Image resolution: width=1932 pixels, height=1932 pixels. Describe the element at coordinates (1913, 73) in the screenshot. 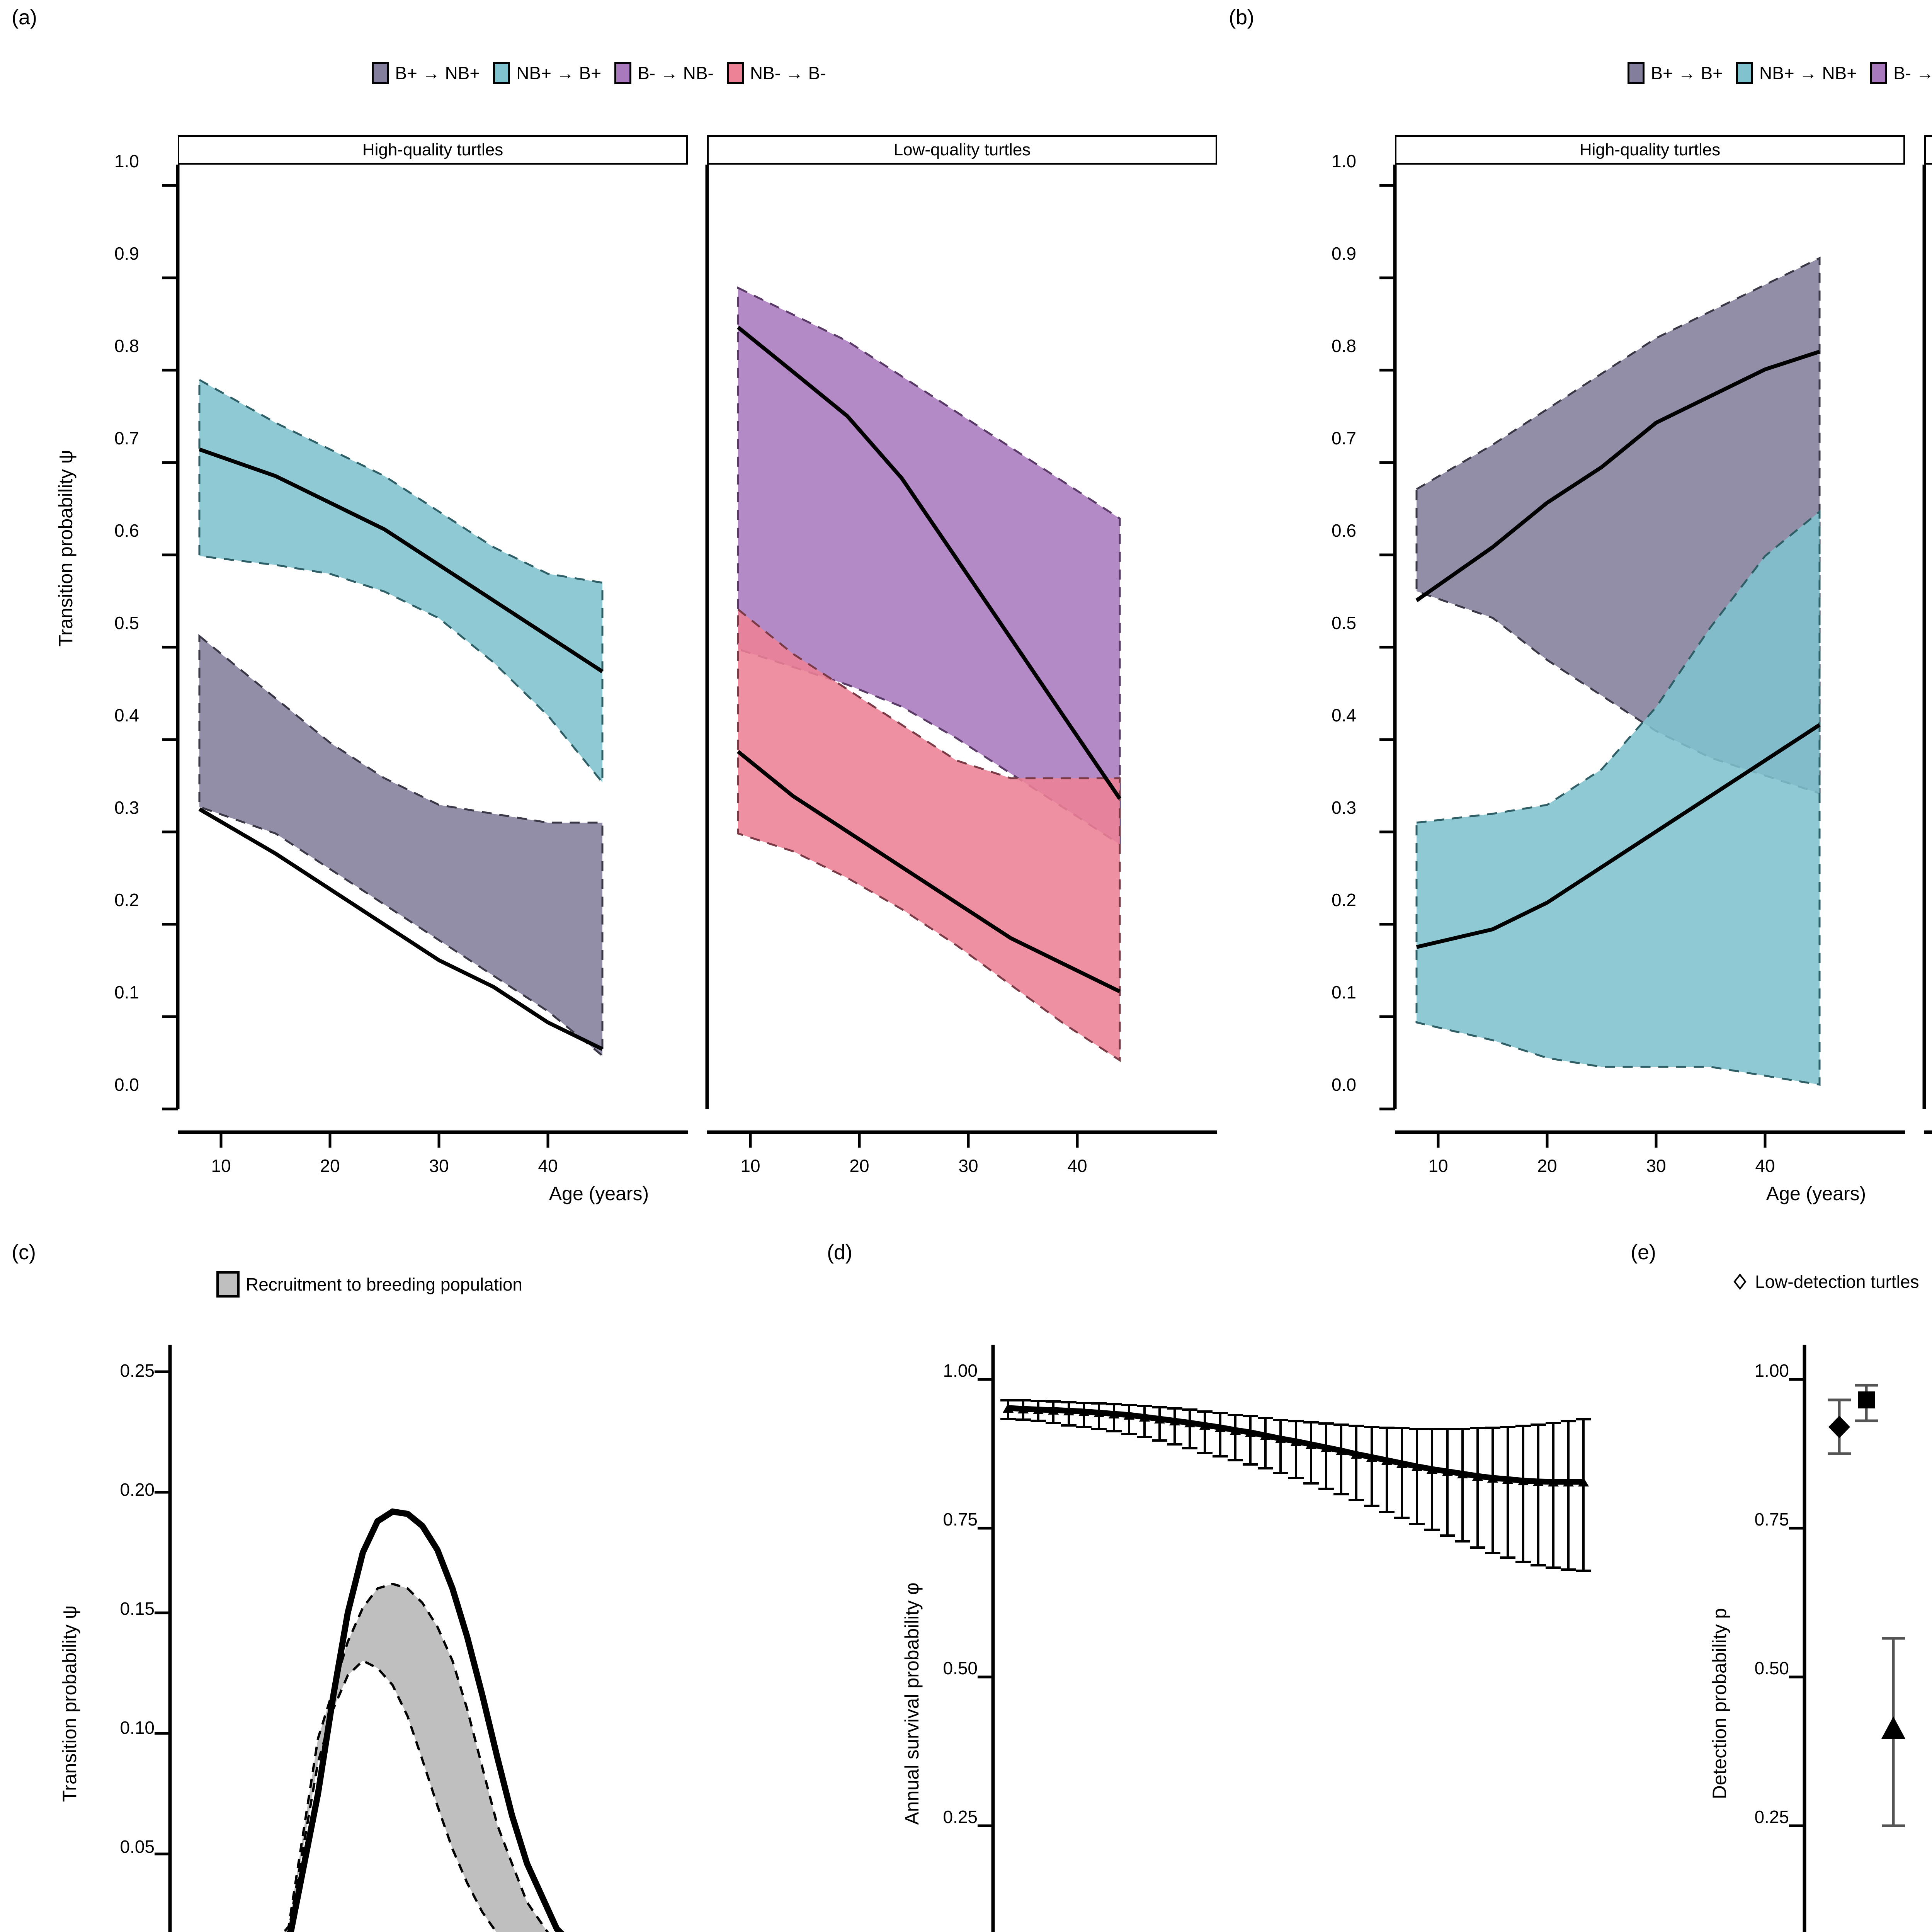

I see `legend-label: B- → B-` at that location.